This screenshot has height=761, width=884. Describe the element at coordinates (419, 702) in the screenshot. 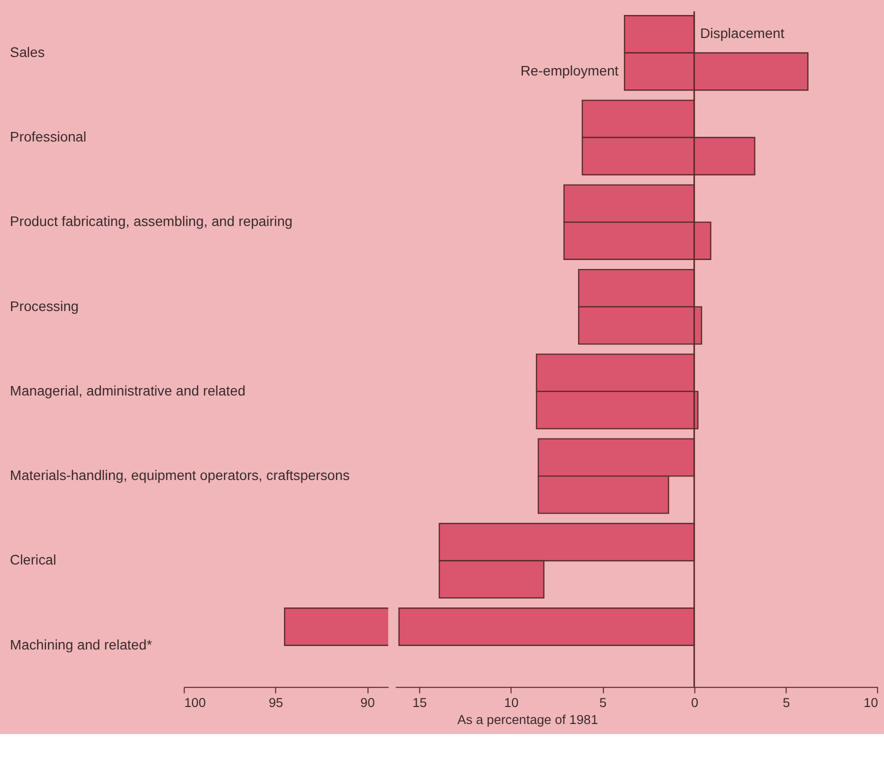

I see `x-tick-label: 15` at that location.